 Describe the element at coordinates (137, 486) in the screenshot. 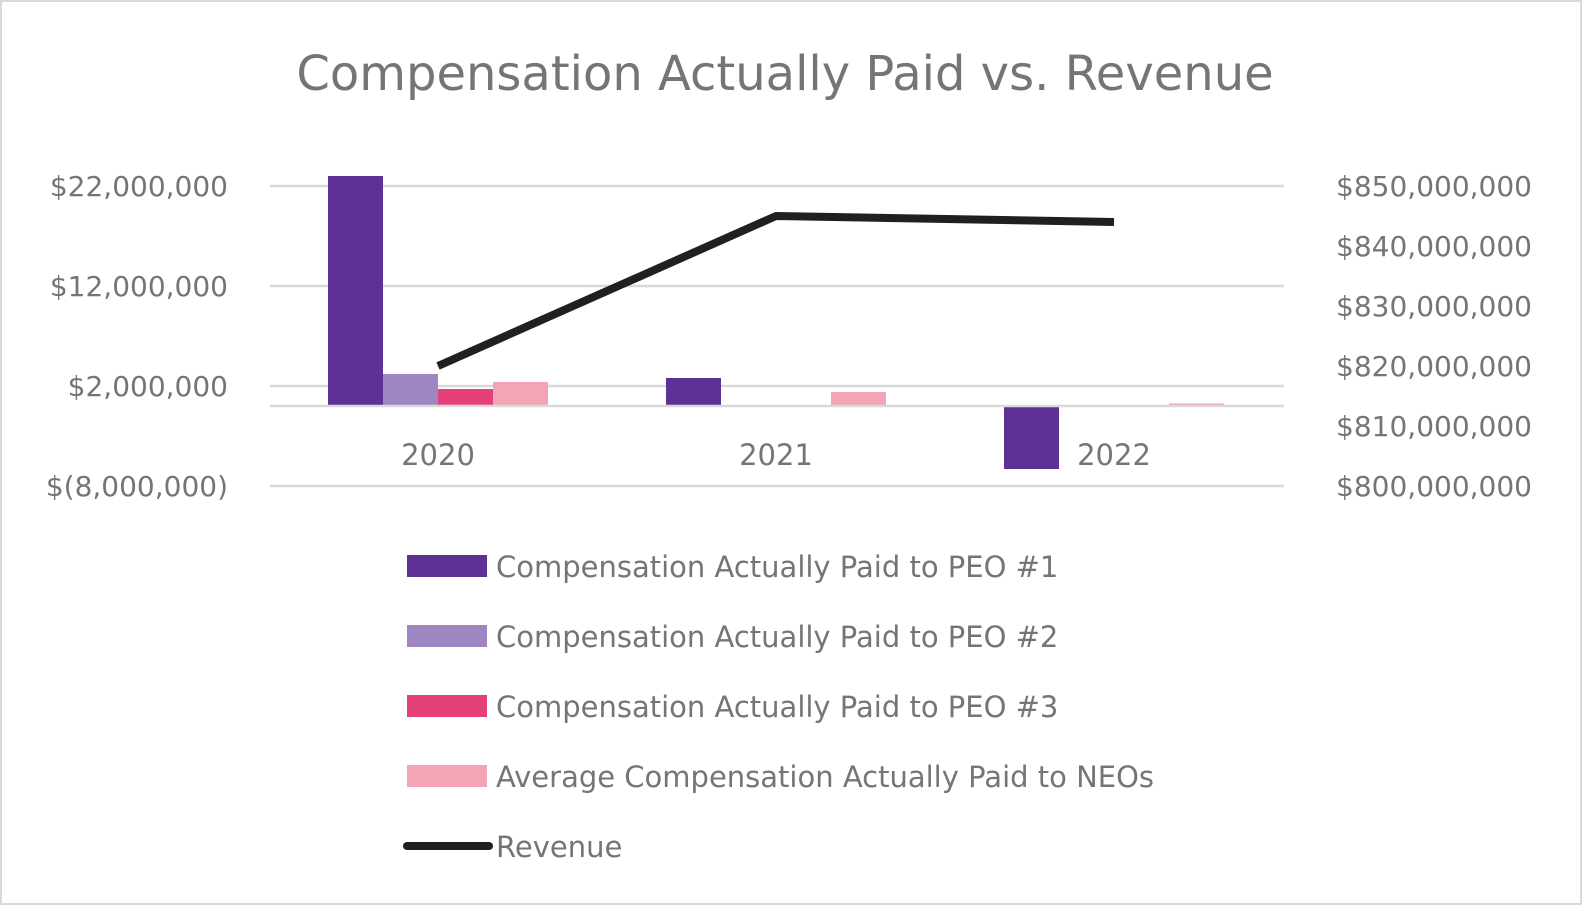

I see `left-tick-label: $(8,000,000)` at that location.